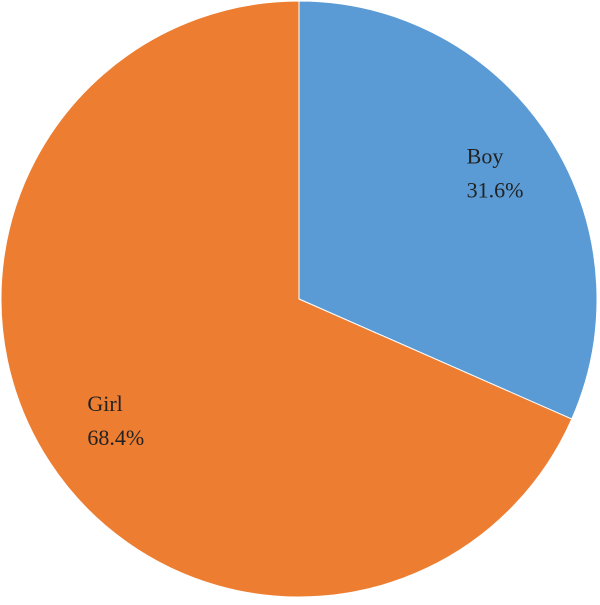 The height and width of the screenshot is (605, 600). Describe the element at coordinates (115, 437) in the screenshot. I see `slice-value-label: 68.4%` at that location.